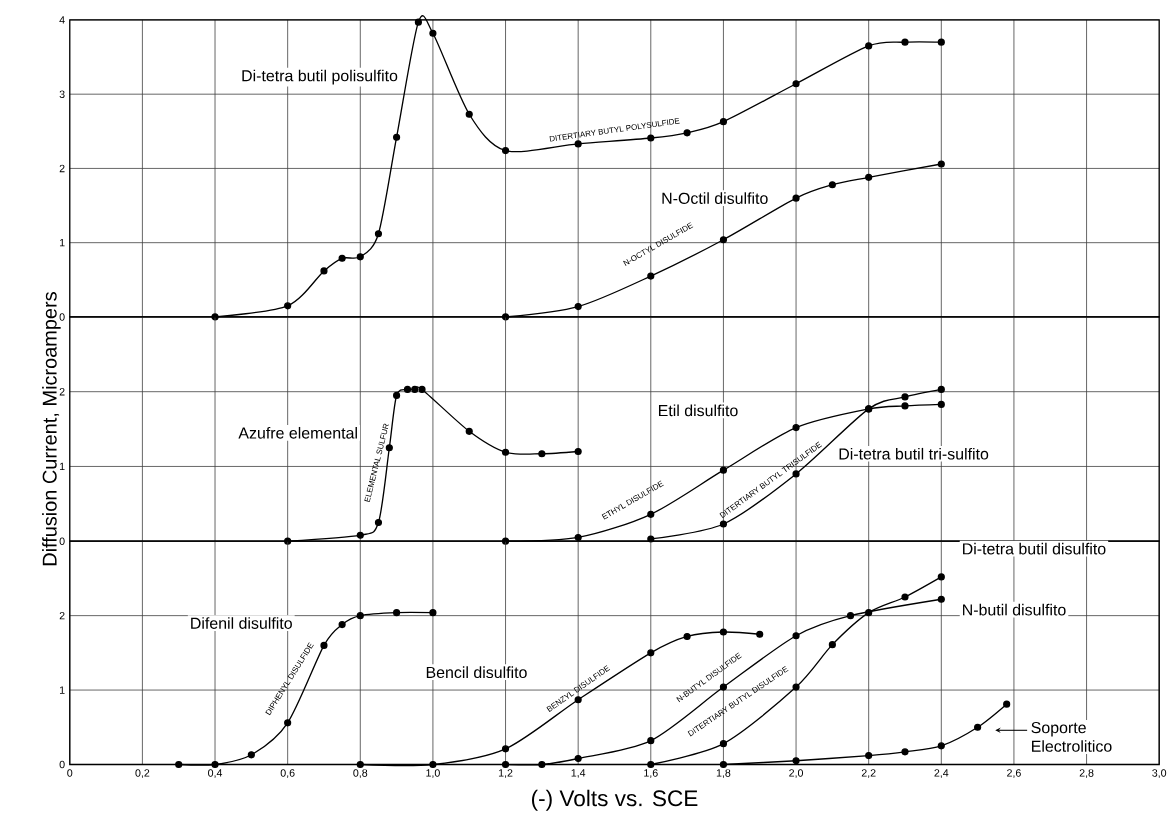  What do you see at coordinates (614, 800) in the screenshot?
I see `x-axis-title: (-) Volts vs. SCE` at bounding box center [614, 800].